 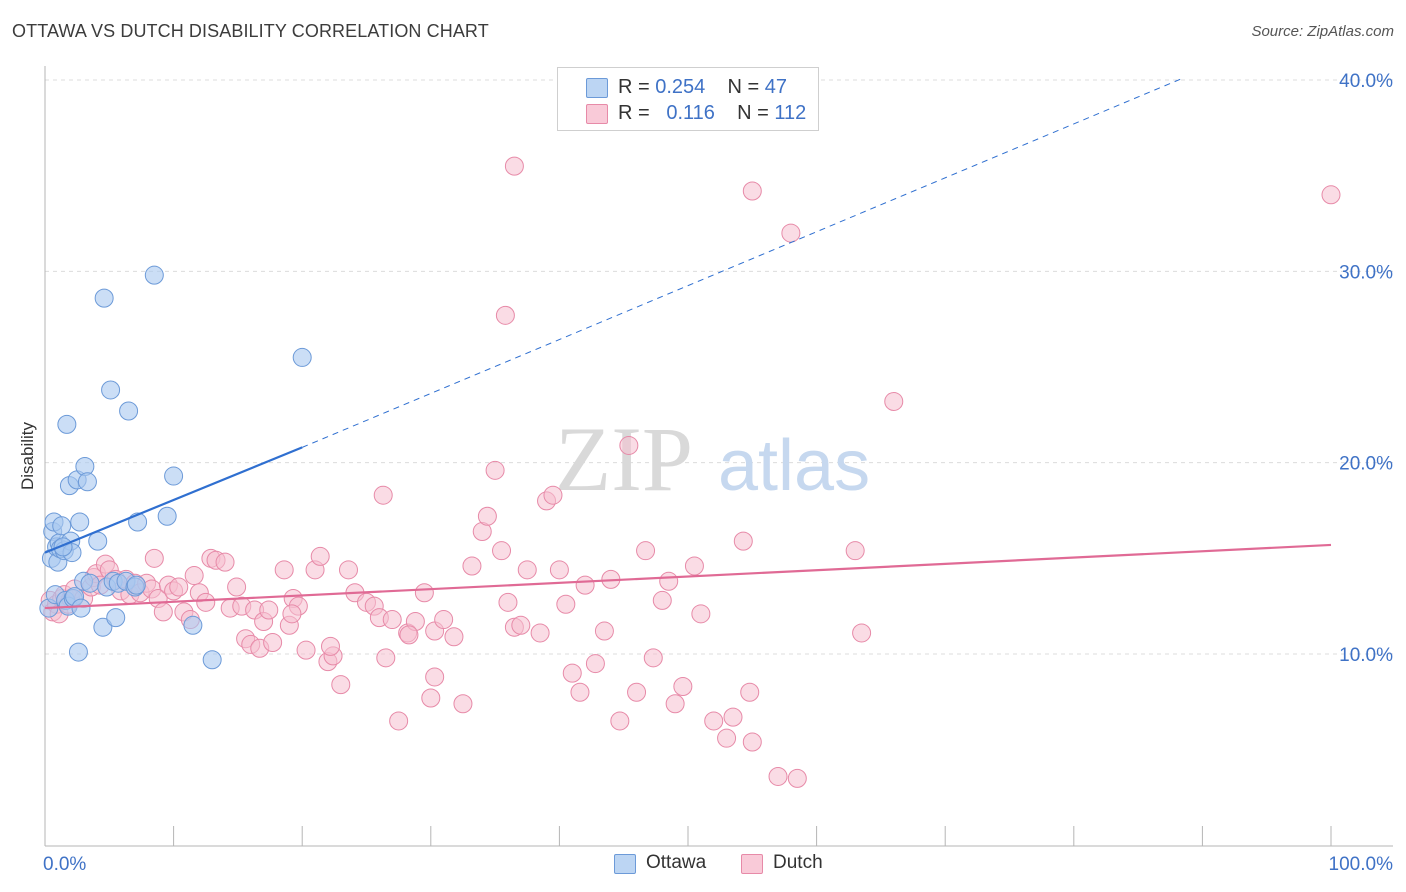 What do you see at coordinates (790, 113) in the screenshot?
I see `legend-n-value: 112` at bounding box center [790, 113].